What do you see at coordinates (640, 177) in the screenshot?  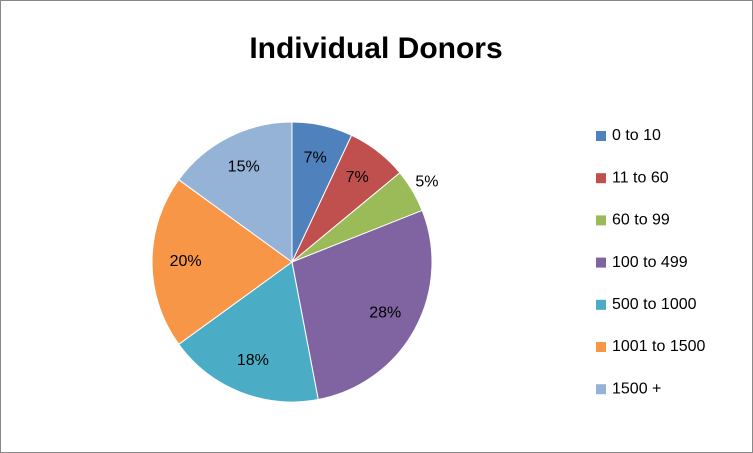 I see `legend-label: 11 to 60` at bounding box center [640, 177].